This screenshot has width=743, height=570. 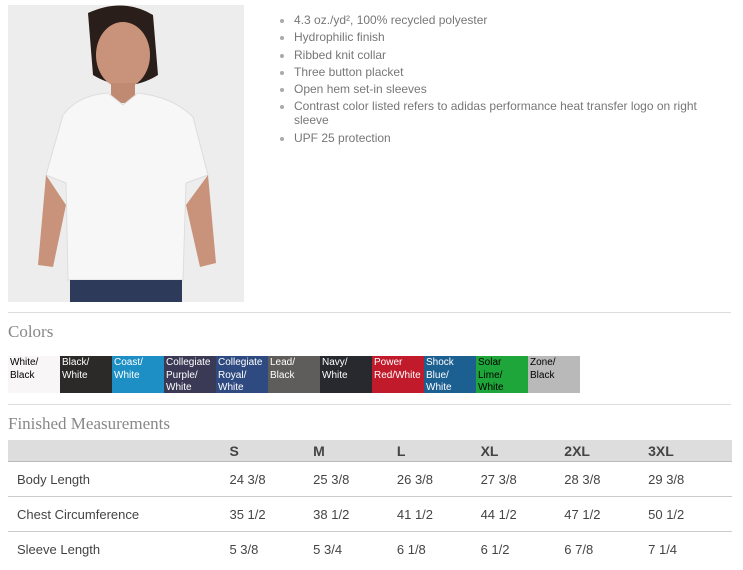 I want to click on table-cell: 50 1/2, so click(x=690, y=514).